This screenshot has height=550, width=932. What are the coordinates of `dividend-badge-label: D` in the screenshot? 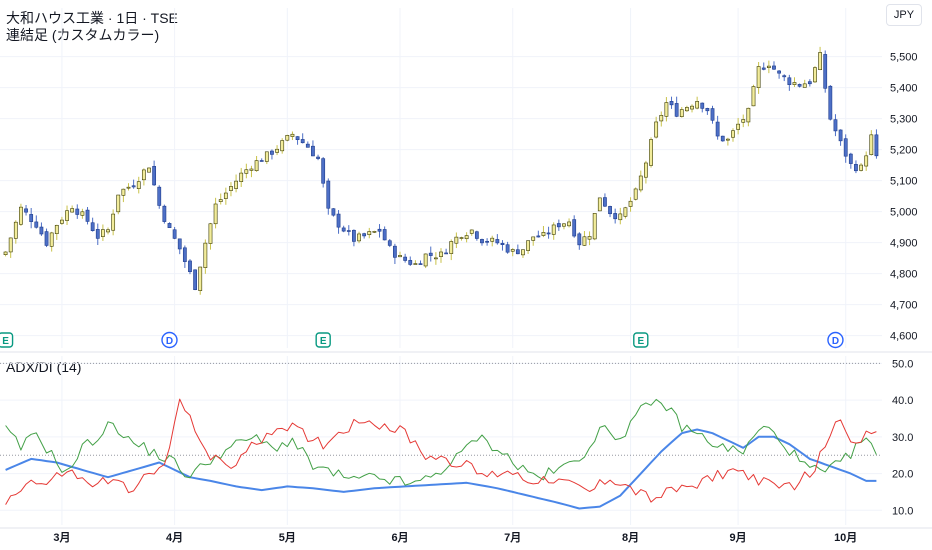 It's located at (169, 341).